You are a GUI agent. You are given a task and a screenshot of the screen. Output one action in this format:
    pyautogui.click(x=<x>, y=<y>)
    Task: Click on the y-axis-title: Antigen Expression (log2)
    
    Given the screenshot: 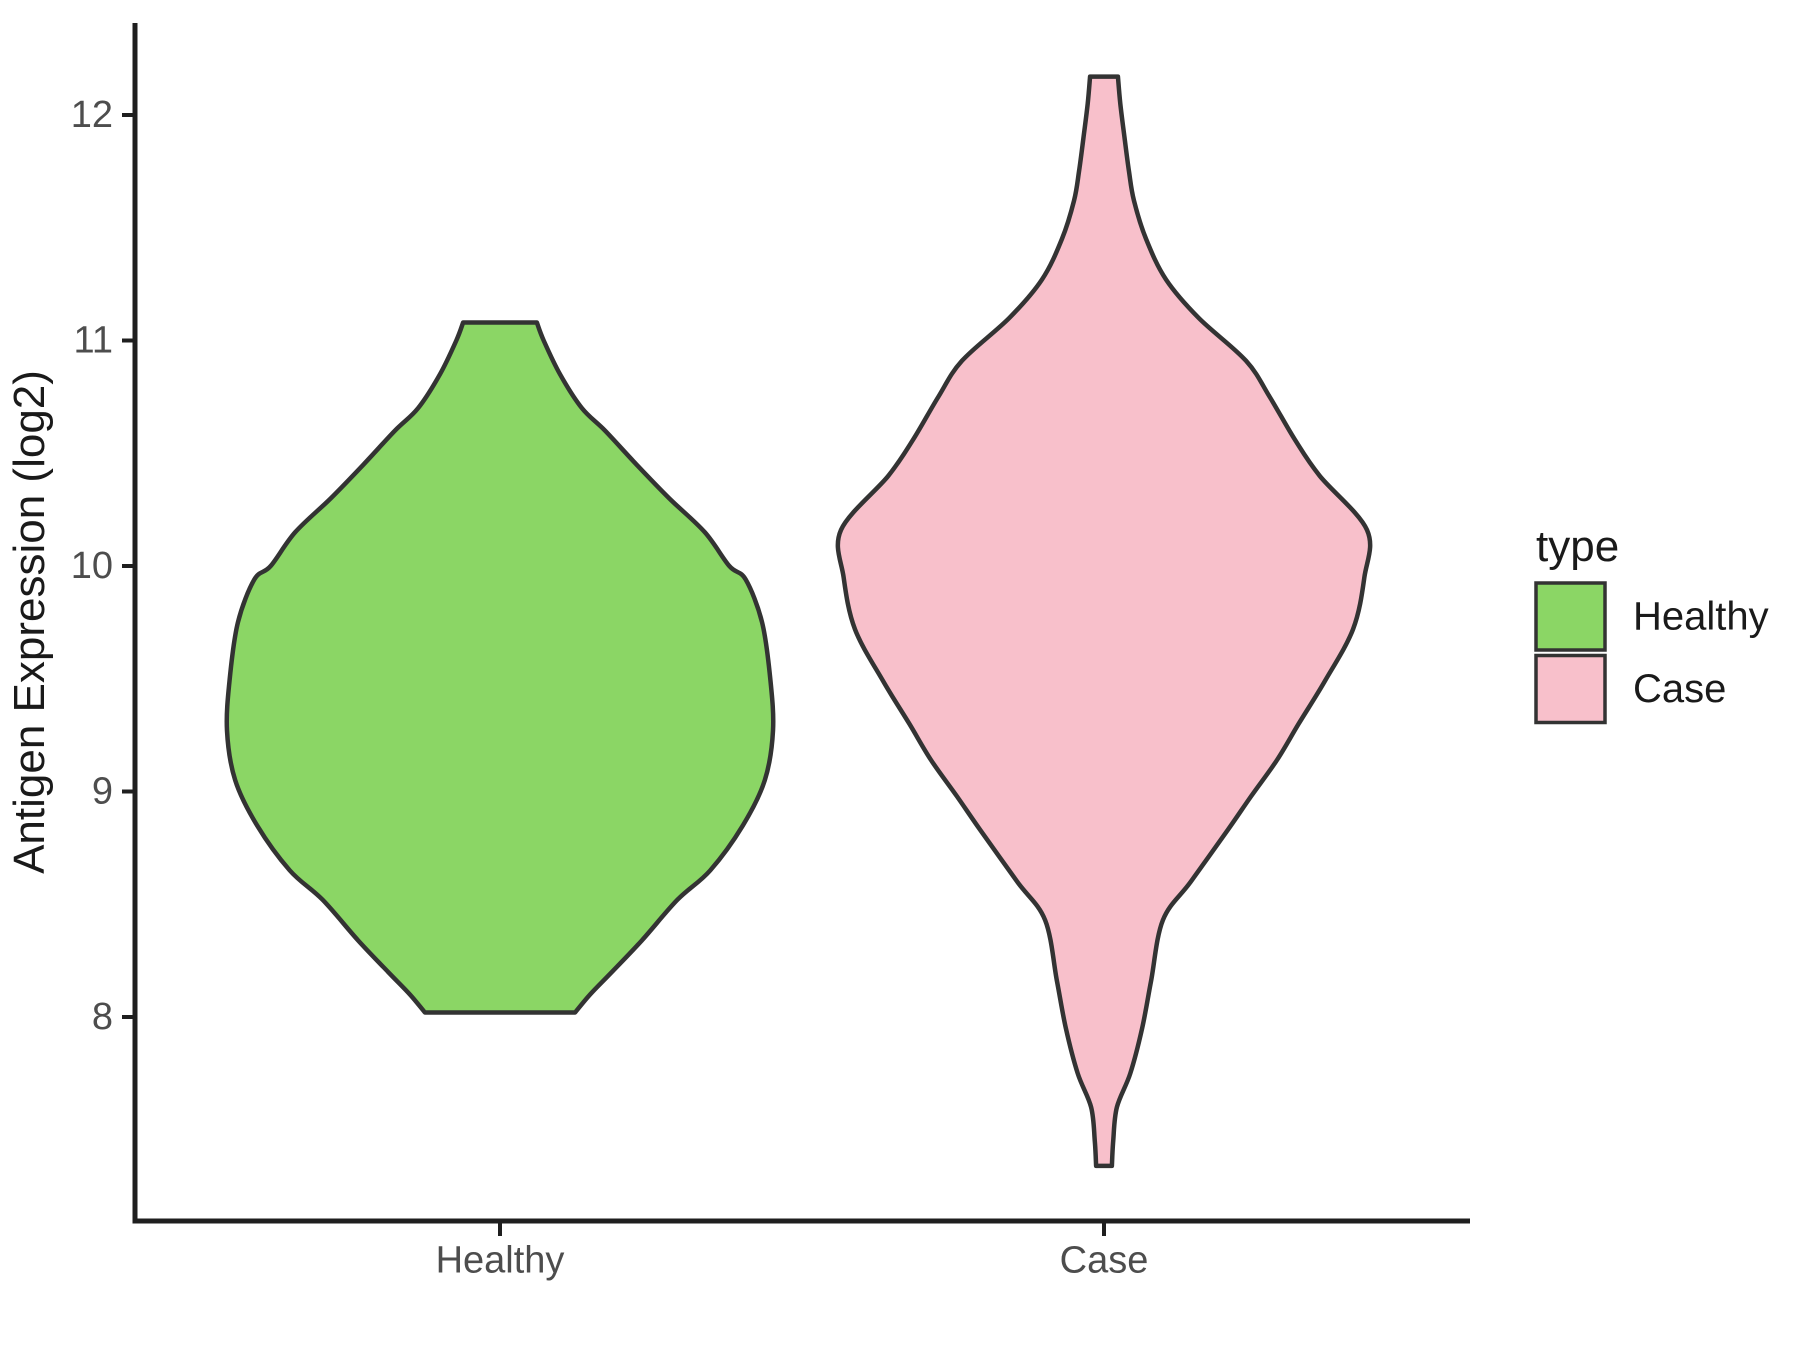 What is the action you would take?
    pyautogui.click(x=29, y=622)
    